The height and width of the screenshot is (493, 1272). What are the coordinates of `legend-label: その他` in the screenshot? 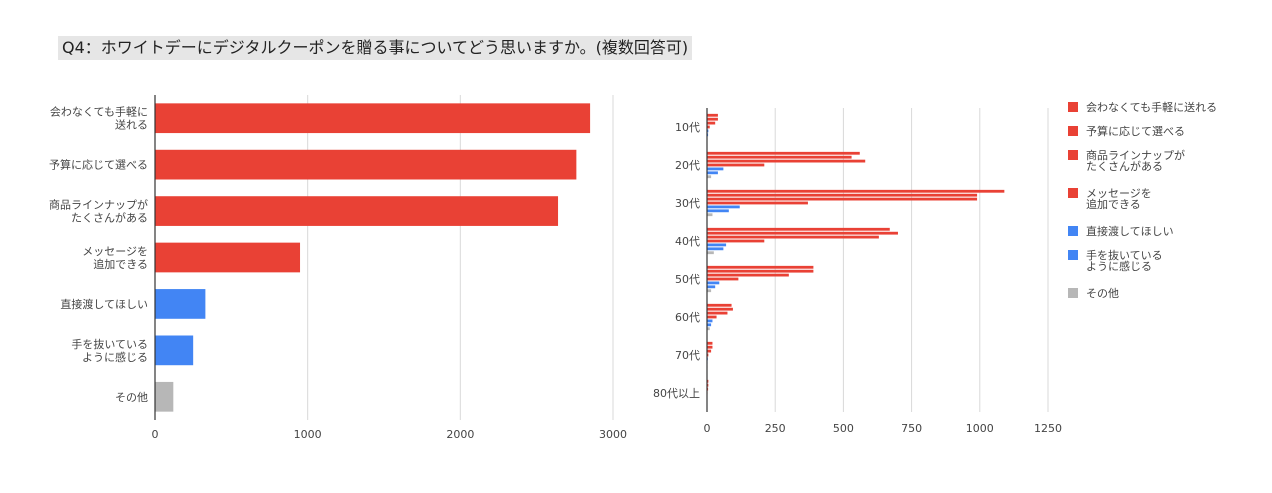 It's located at (1102, 293).